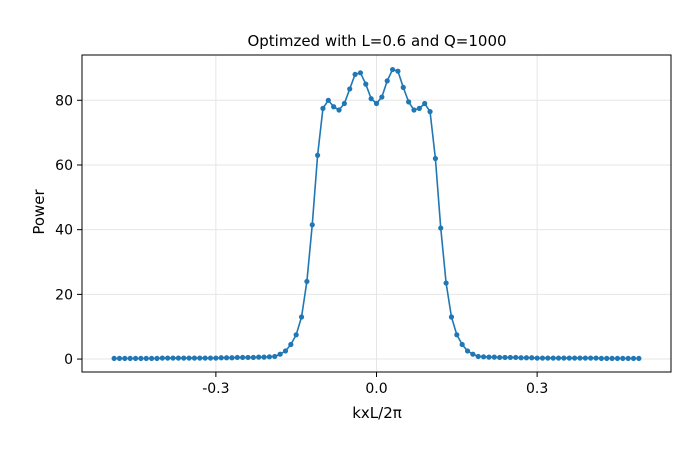 This screenshot has height=450, width=700. Describe the element at coordinates (39, 211) in the screenshot. I see `y-axis-label: Power` at that location.